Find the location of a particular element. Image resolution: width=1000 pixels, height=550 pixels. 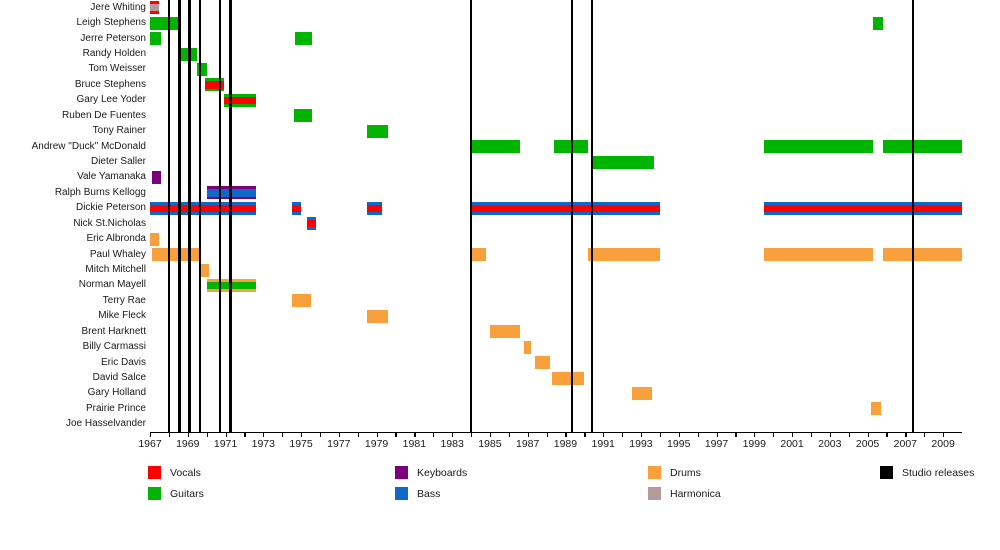

x-axis-tick-label: 1979 is located at coordinates (376, 444).